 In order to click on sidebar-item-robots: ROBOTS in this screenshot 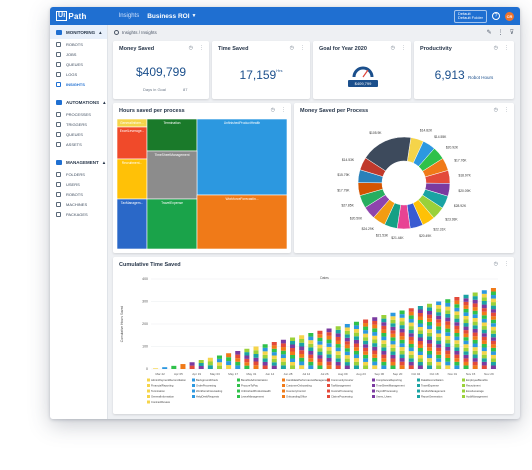, I will do `click(78, 44)`.